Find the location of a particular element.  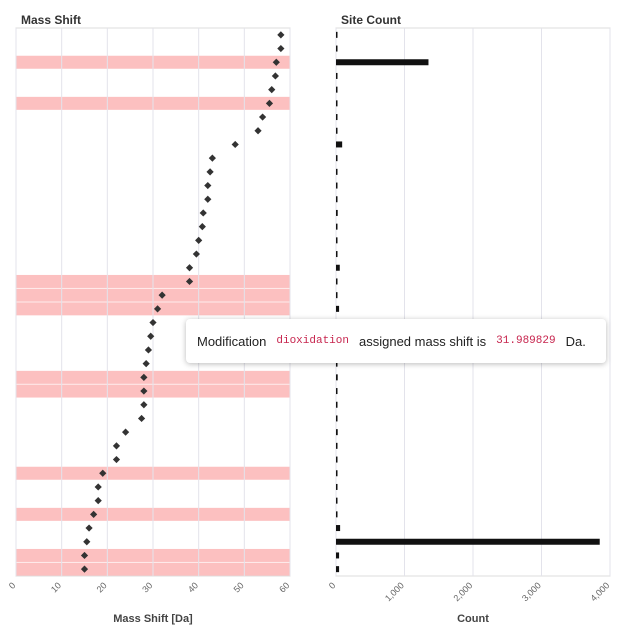

tooltip-suffix: Da. is located at coordinates (575, 341).